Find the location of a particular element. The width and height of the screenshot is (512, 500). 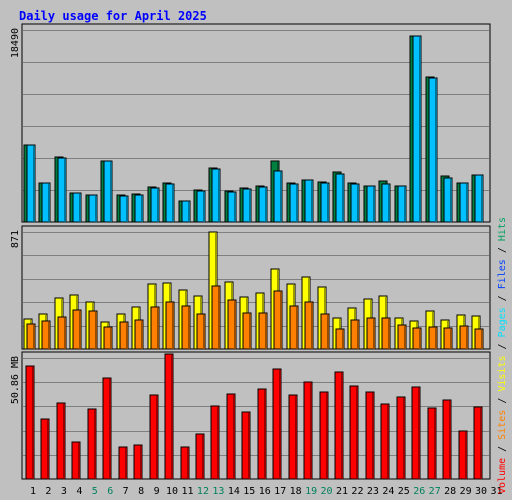

y-axis-max-label: 18490 is located at coordinates (15, 43).